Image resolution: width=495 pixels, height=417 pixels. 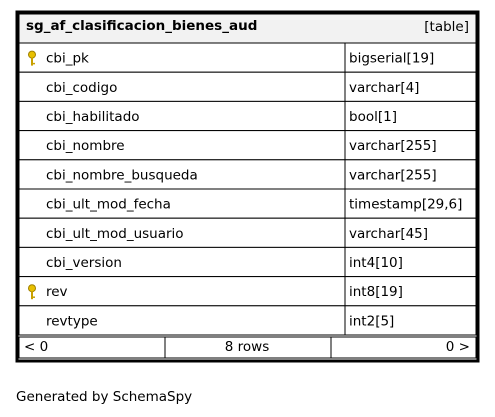 I want to click on column-name: rev, so click(x=57, y=292).